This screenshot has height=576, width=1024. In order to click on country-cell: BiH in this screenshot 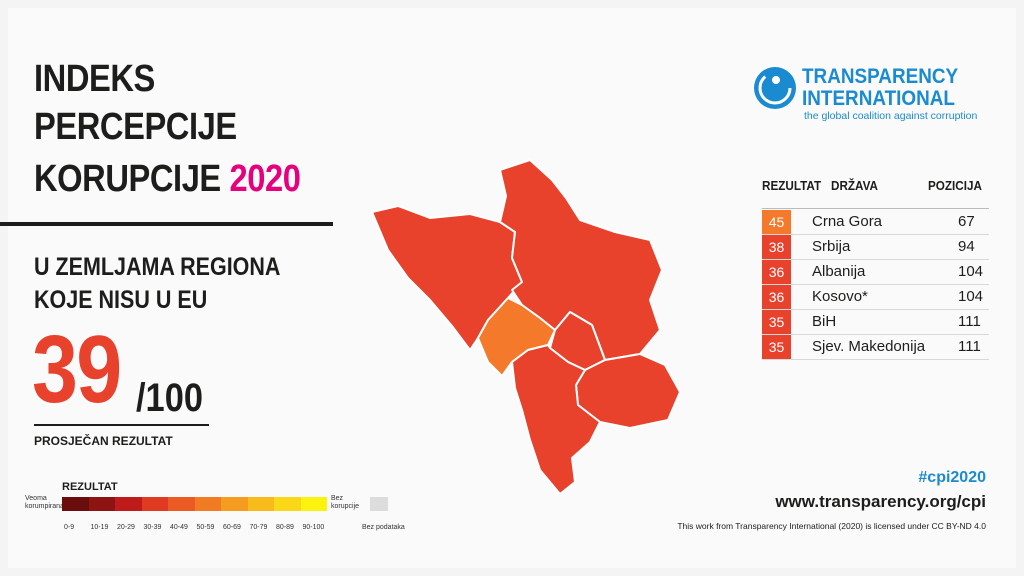, I will do `click(824, 321)`.